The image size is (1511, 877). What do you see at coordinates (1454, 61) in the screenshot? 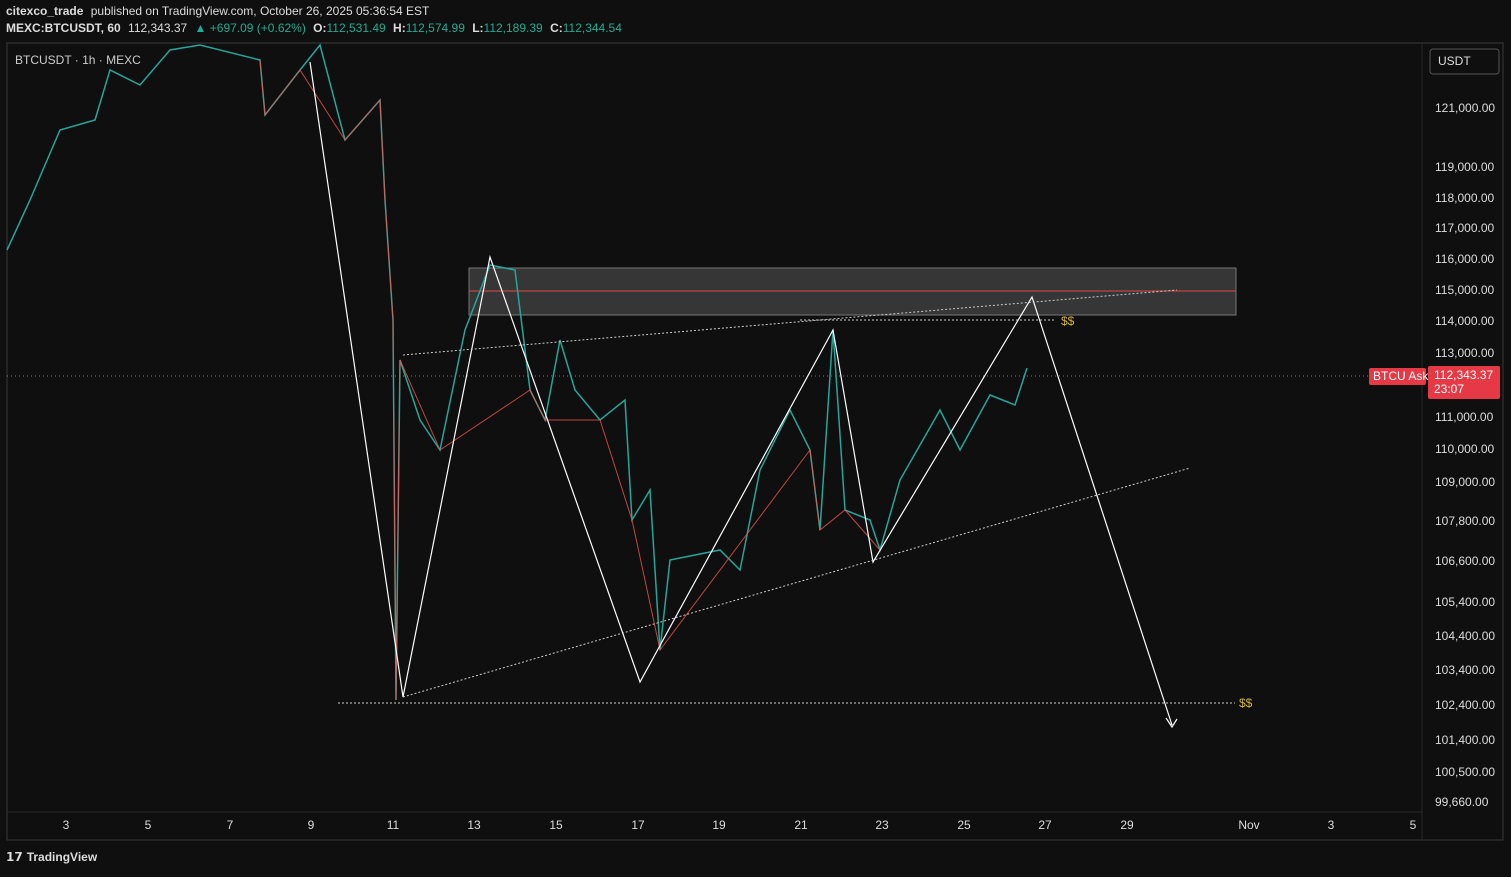
I see `currency: USDT` at bounding box center [1454, 61].